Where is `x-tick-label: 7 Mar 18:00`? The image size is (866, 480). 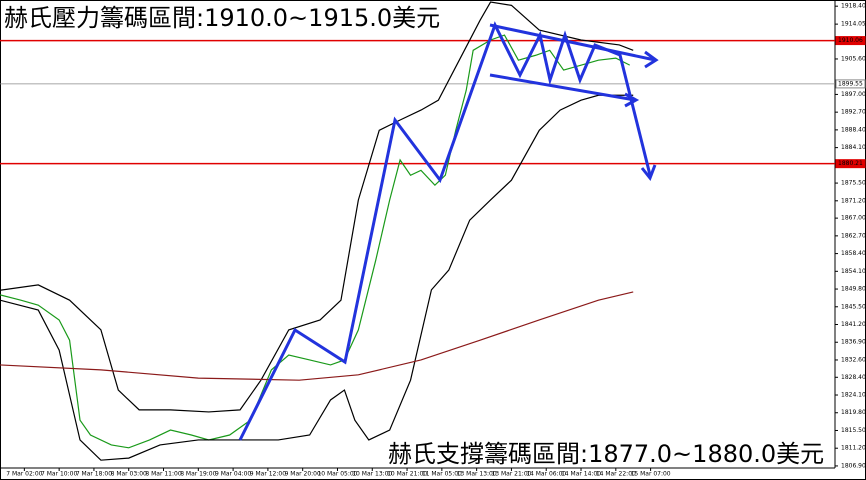
x-tick-label: 7 Mar 18:00 is located at coordinates (94, 474).